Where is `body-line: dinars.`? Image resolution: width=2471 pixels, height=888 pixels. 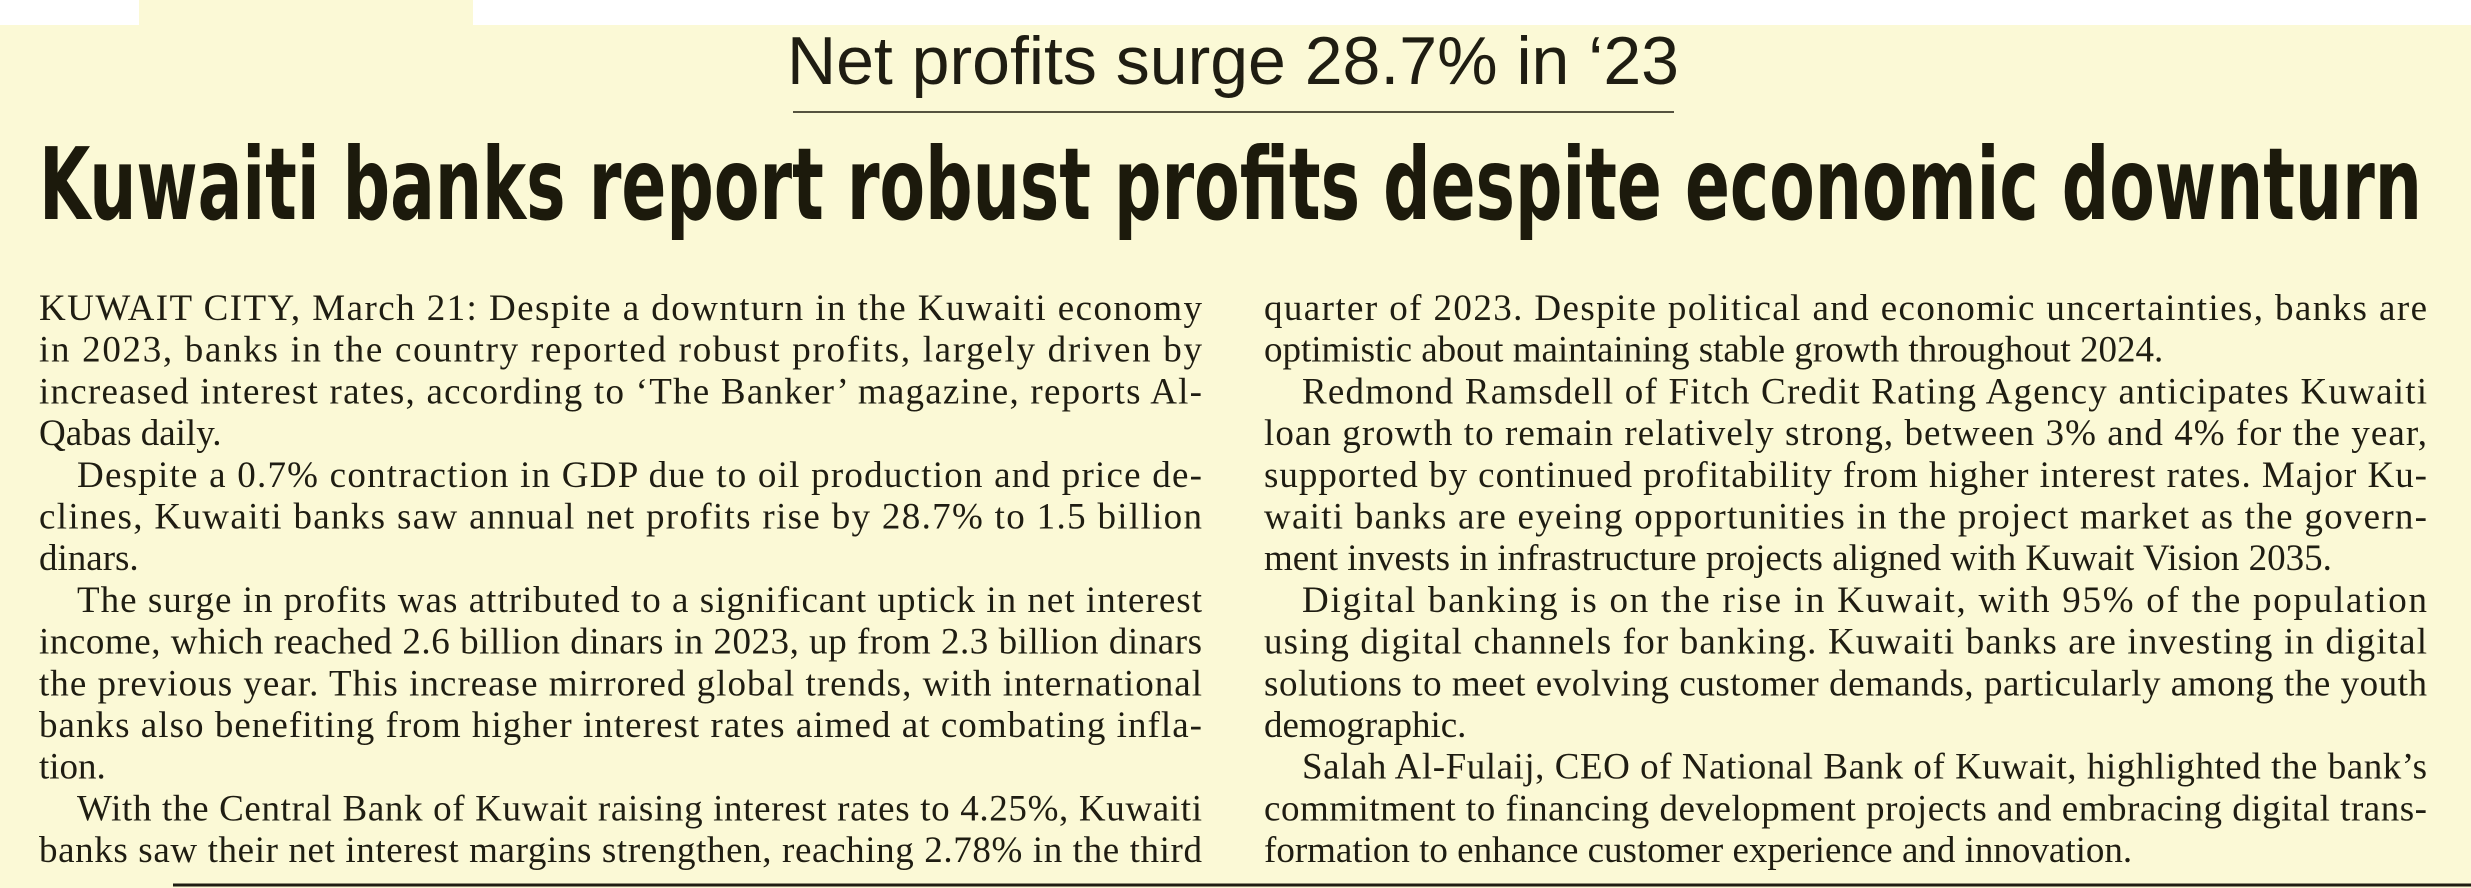
body-line: dinars. is located at coordinates (89, 558).